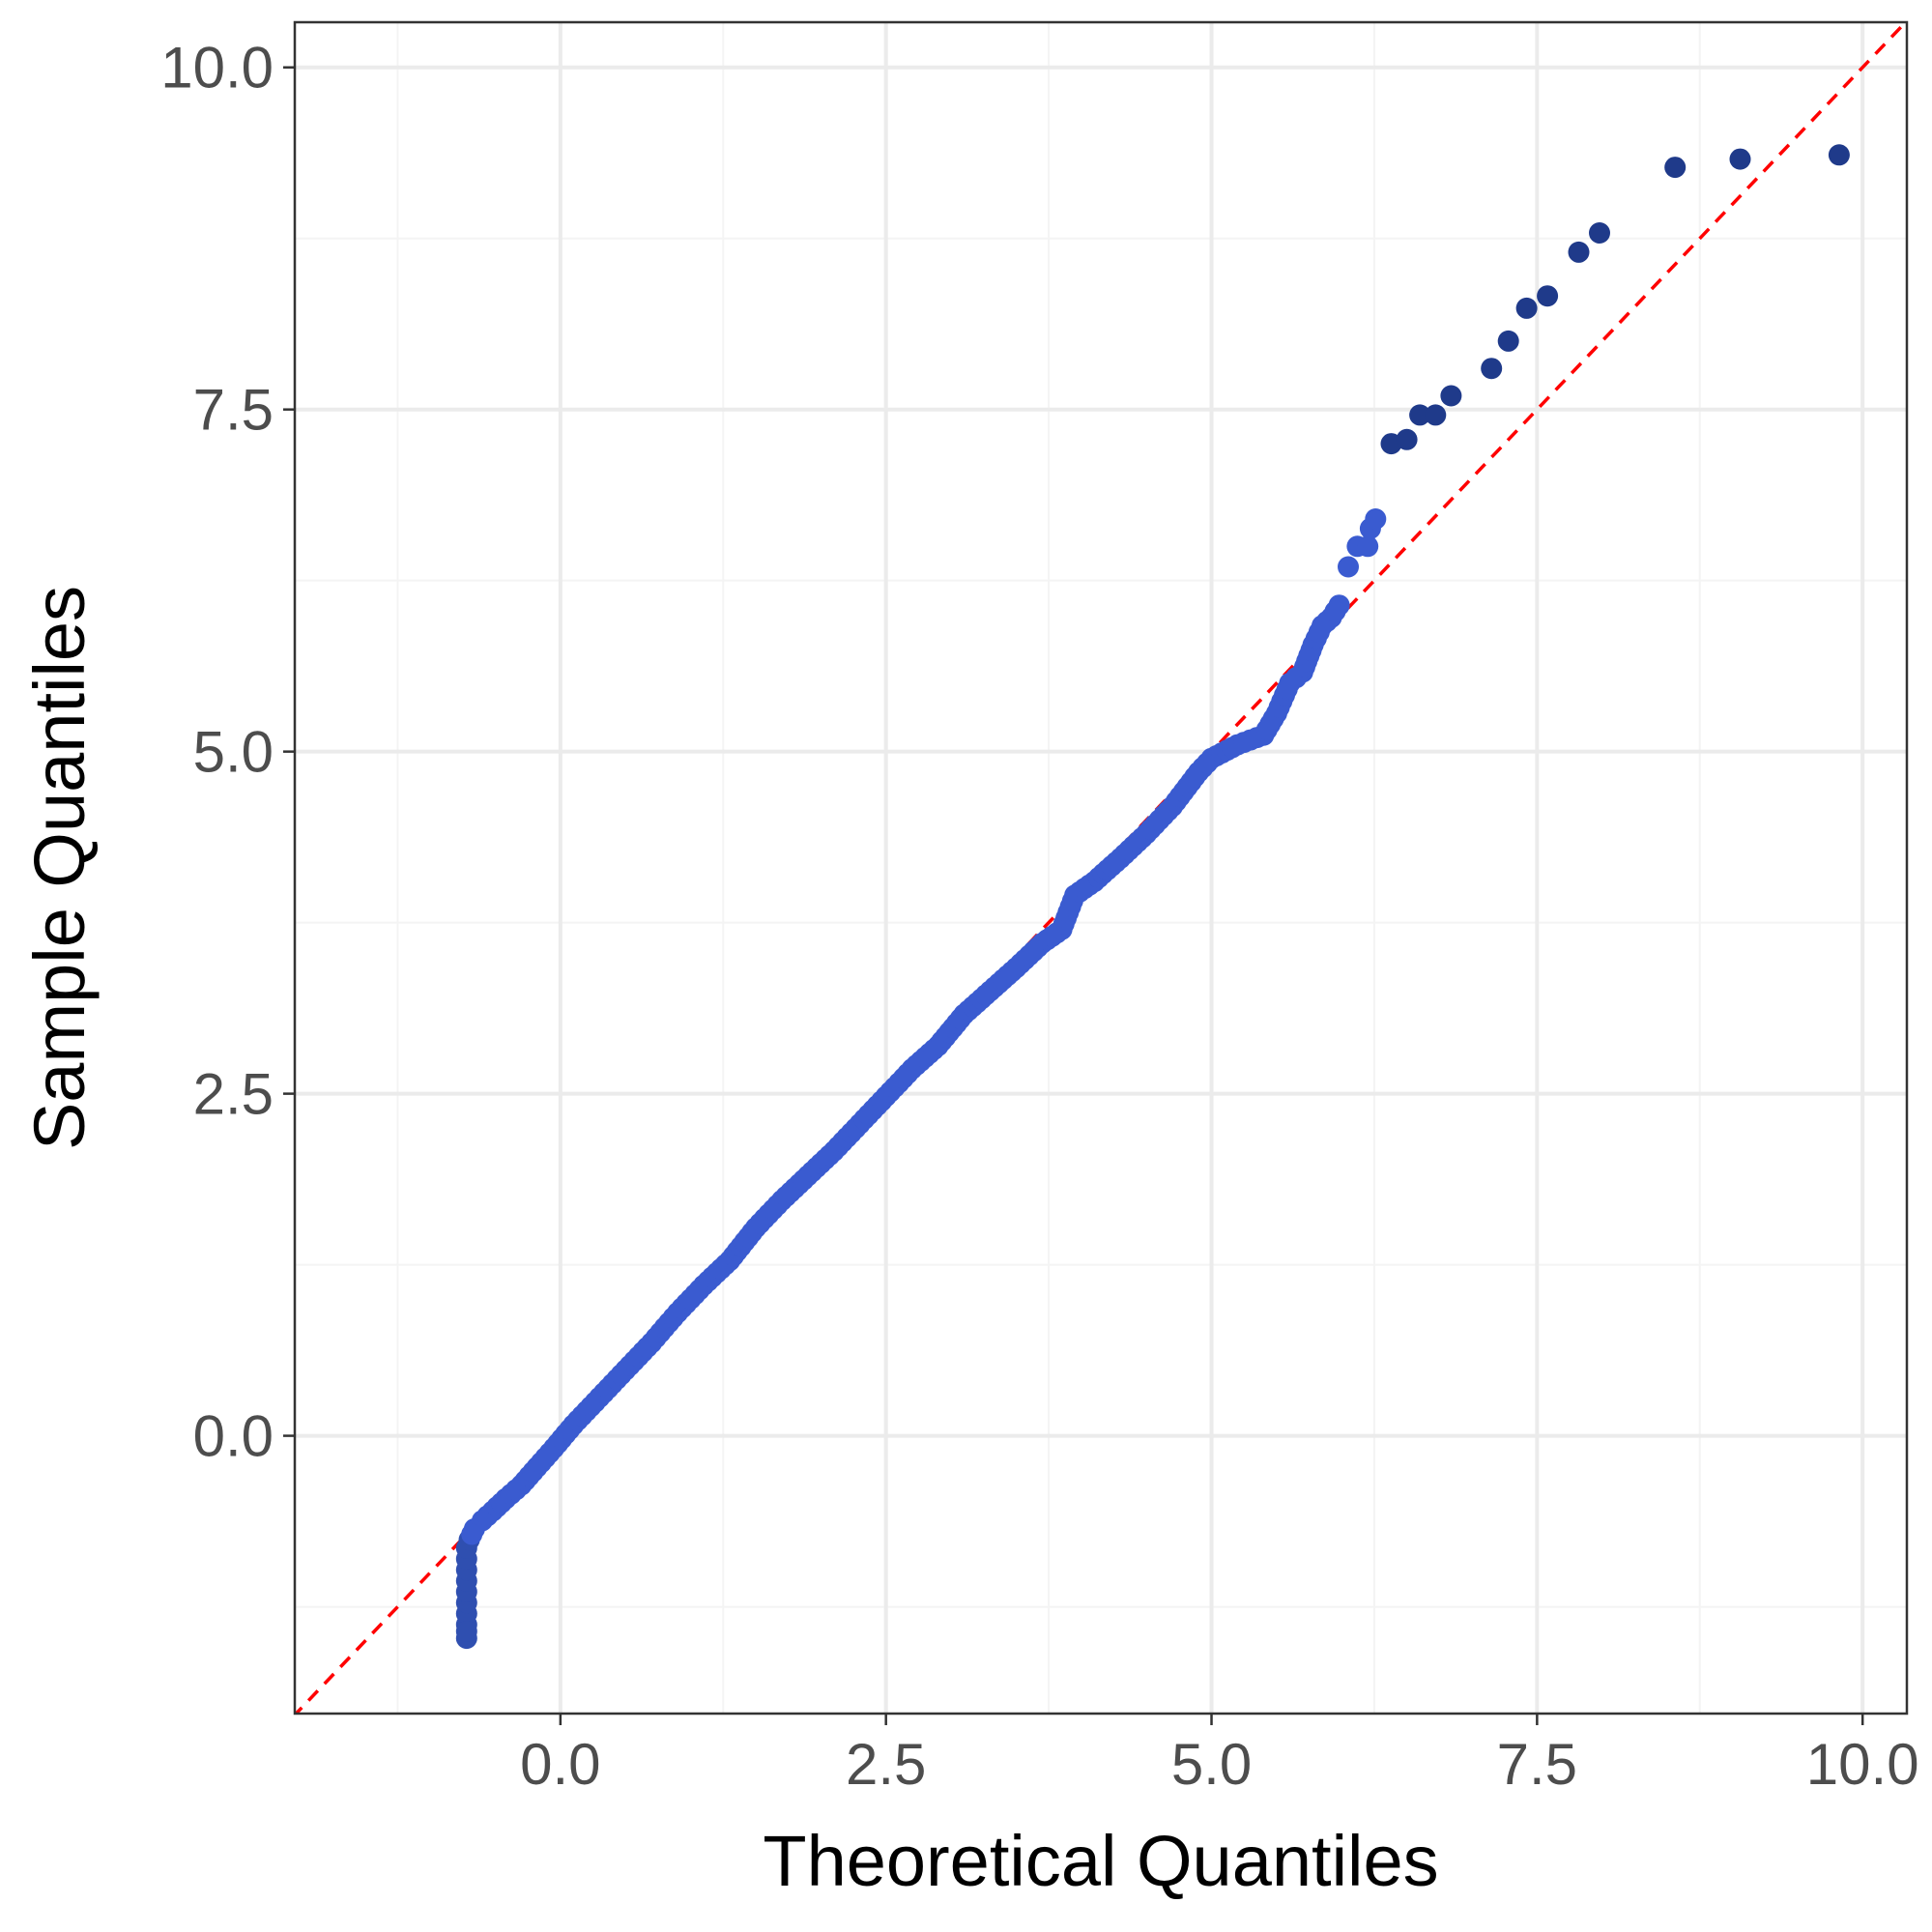  What do you see at coordinates (560, 1764) in the screenshot?
I see `x-tick-label: 0.0` at bounding box center [560, 1764].